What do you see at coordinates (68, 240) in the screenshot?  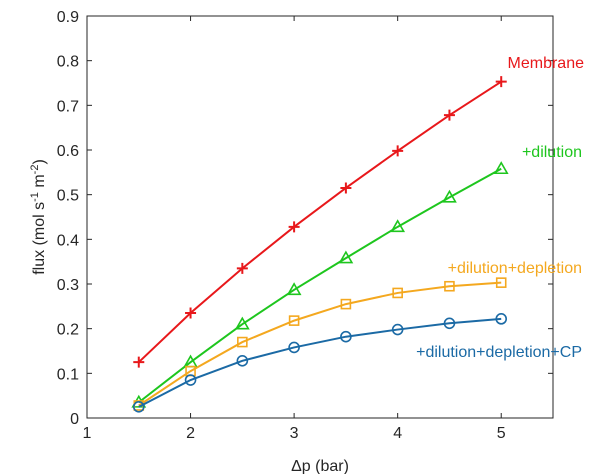 I see `y-tick-label: 0.4` at bounding box center [68, 240].